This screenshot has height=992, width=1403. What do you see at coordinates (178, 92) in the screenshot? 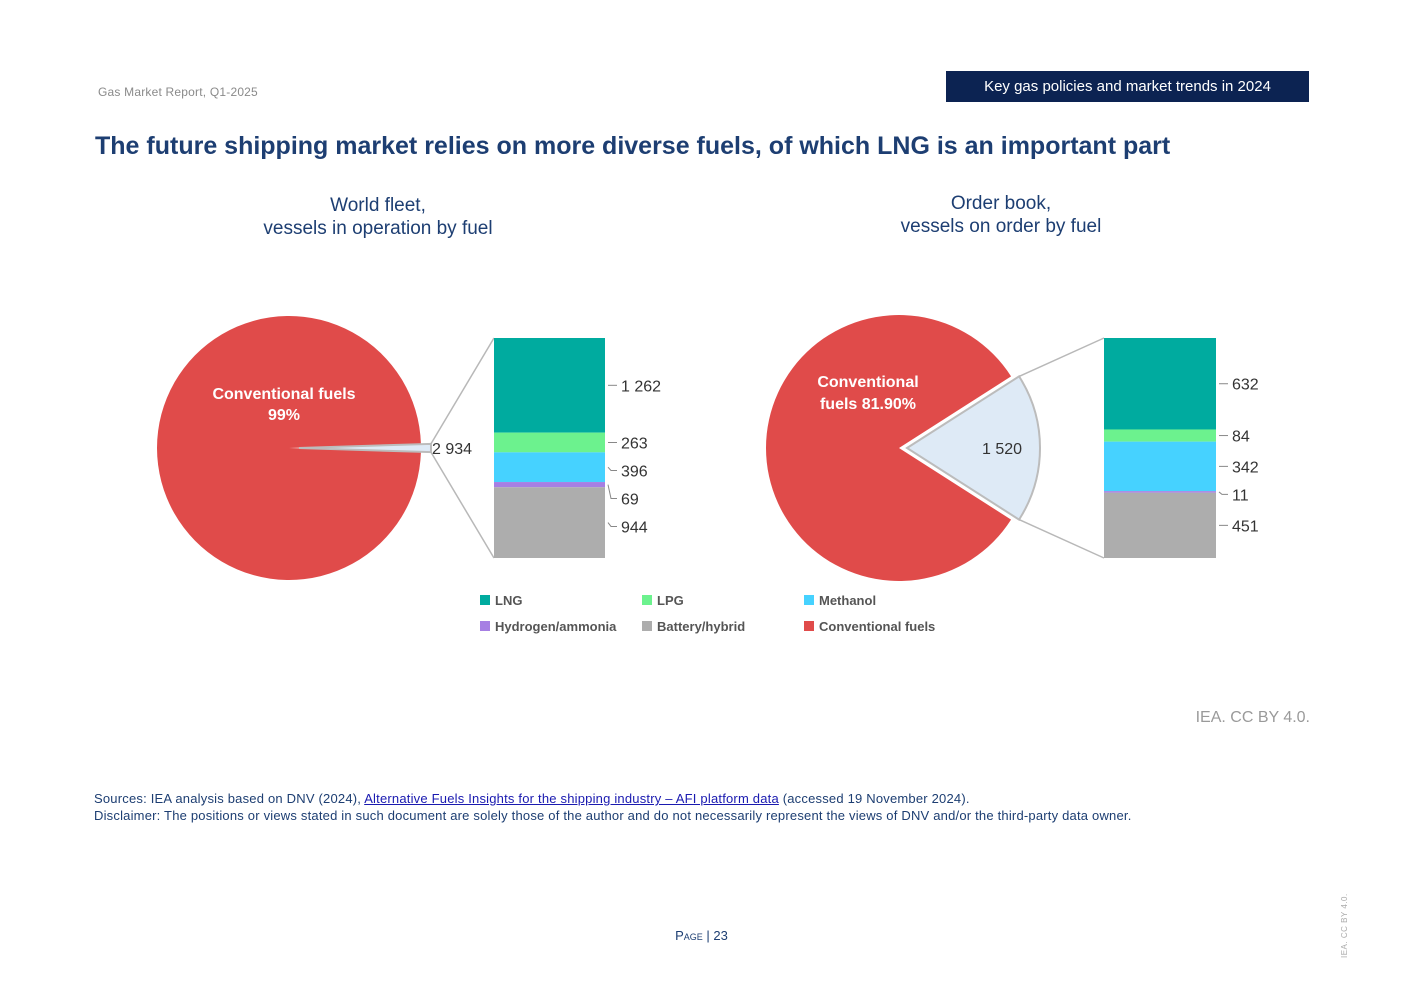
I see `report-name: Gas Market Report, Q1-2025` at bounding box center [178, 92].